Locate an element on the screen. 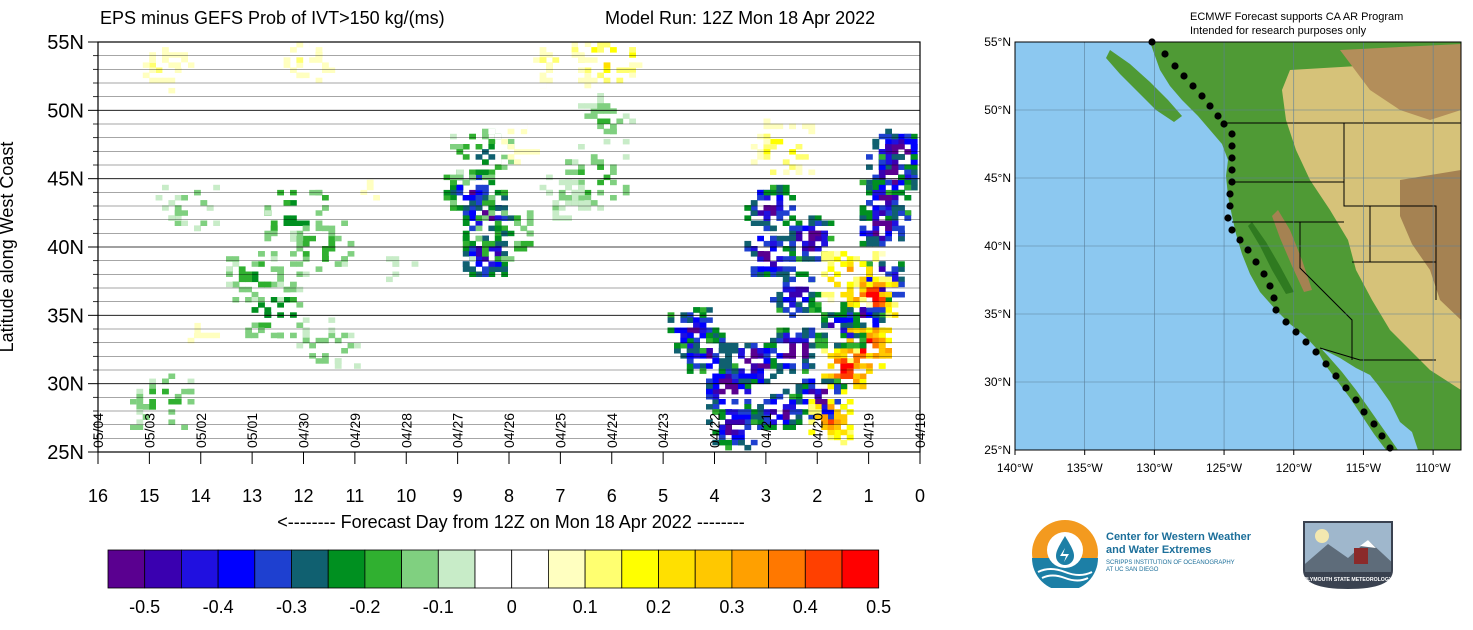 Image resolution: width=1473 pixels, height=630 pixels. y-tick-label: 50N is located at coordinates (65, 111).